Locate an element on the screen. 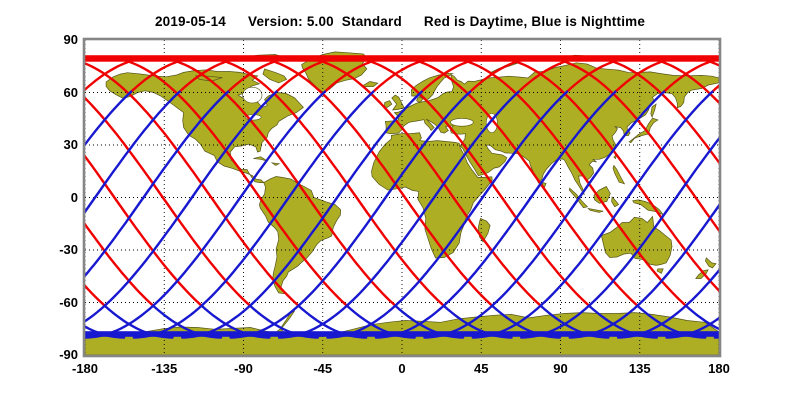  landmass-ireland is located at coordinates (388, 104).